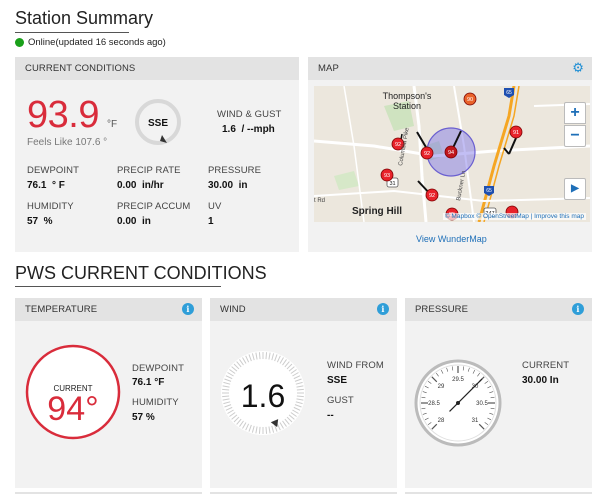 This screenshot has height=494, width=600. I want to click on bottom-panel-mid, so click(303, 493).